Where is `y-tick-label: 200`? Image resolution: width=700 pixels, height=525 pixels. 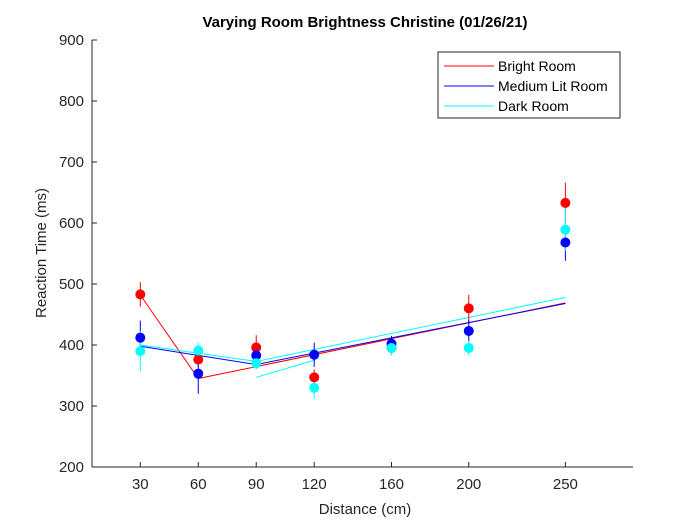
y-tick-label: 200 is located at coordinates (71, 467).